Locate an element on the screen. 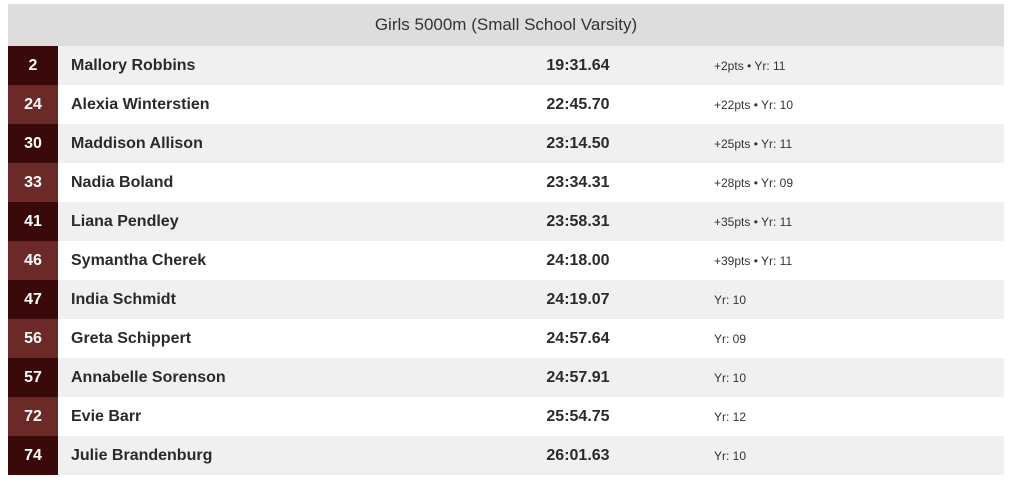  finish-time: 23:34.31 is located at coordinates (578, 182).